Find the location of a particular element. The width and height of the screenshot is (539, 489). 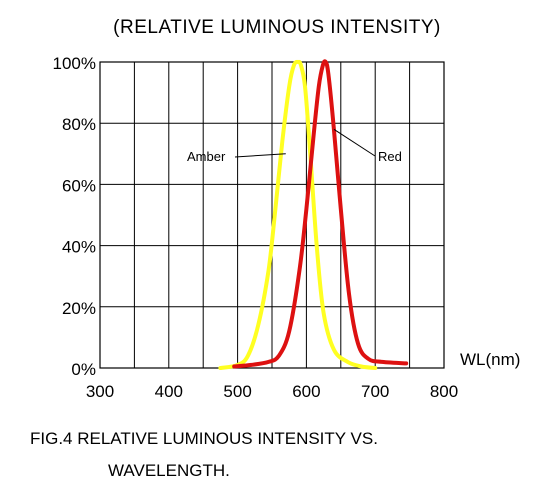

y-tick-label: 20% is located at coordinates (79, 308).